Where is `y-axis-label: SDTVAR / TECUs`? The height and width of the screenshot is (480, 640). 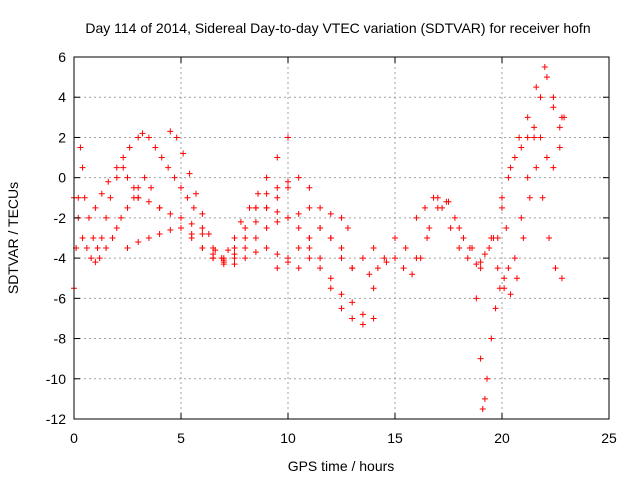
y-axis-label: SDTVAR / TECUs is located at coordinates (13, 238).